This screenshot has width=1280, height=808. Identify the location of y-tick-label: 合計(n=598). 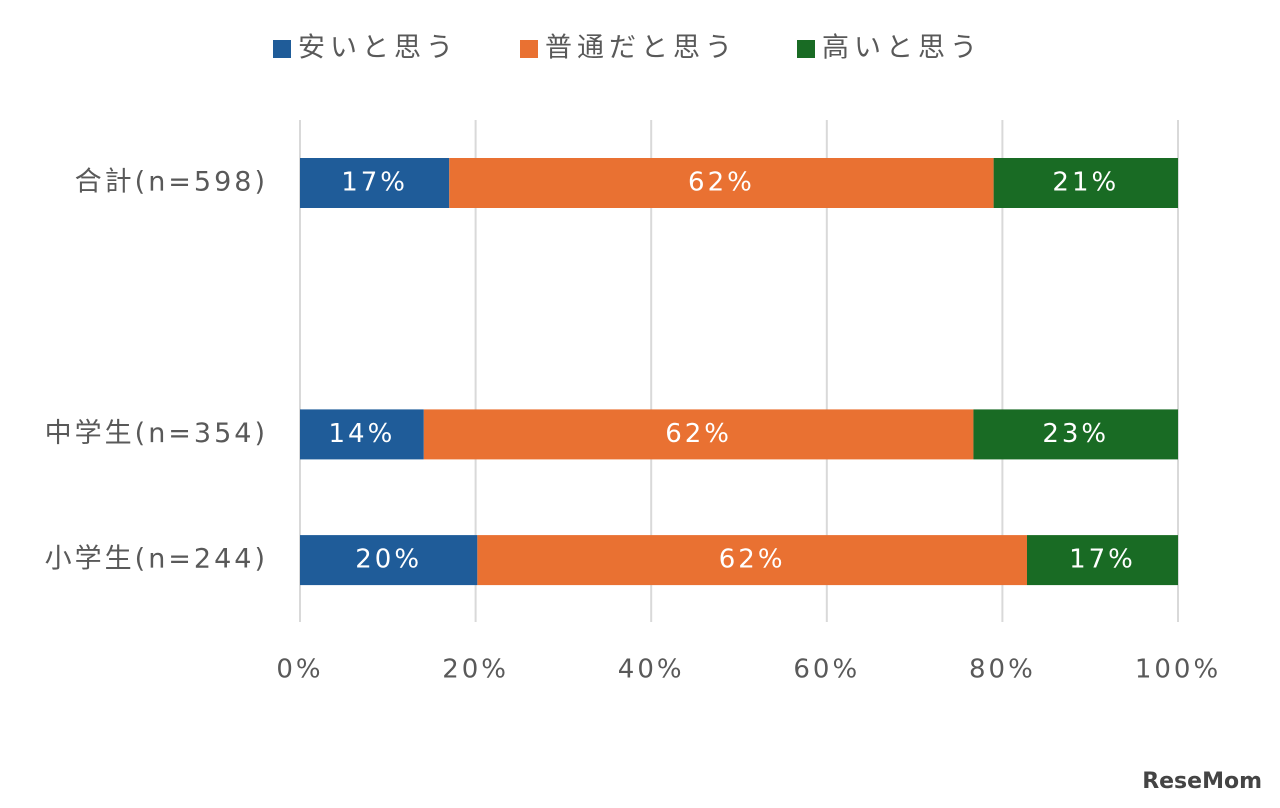
(171, 182).